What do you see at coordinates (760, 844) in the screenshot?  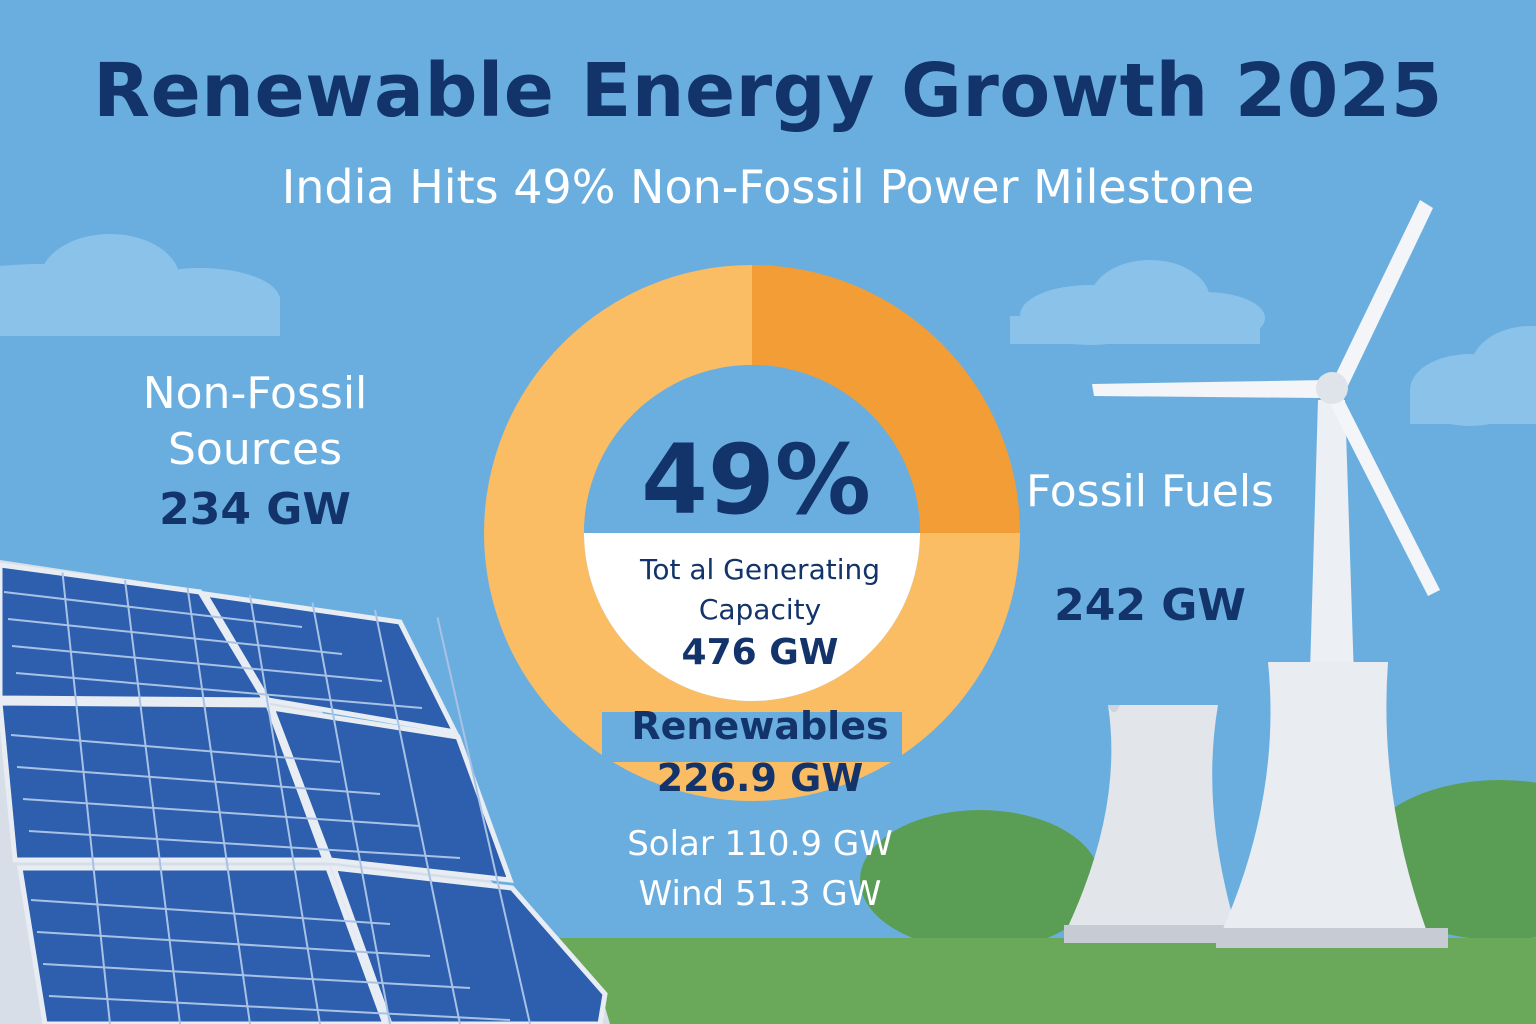 I see `solar-breakdown: Solar 110.9 GW` at bounding box center [760, 844].